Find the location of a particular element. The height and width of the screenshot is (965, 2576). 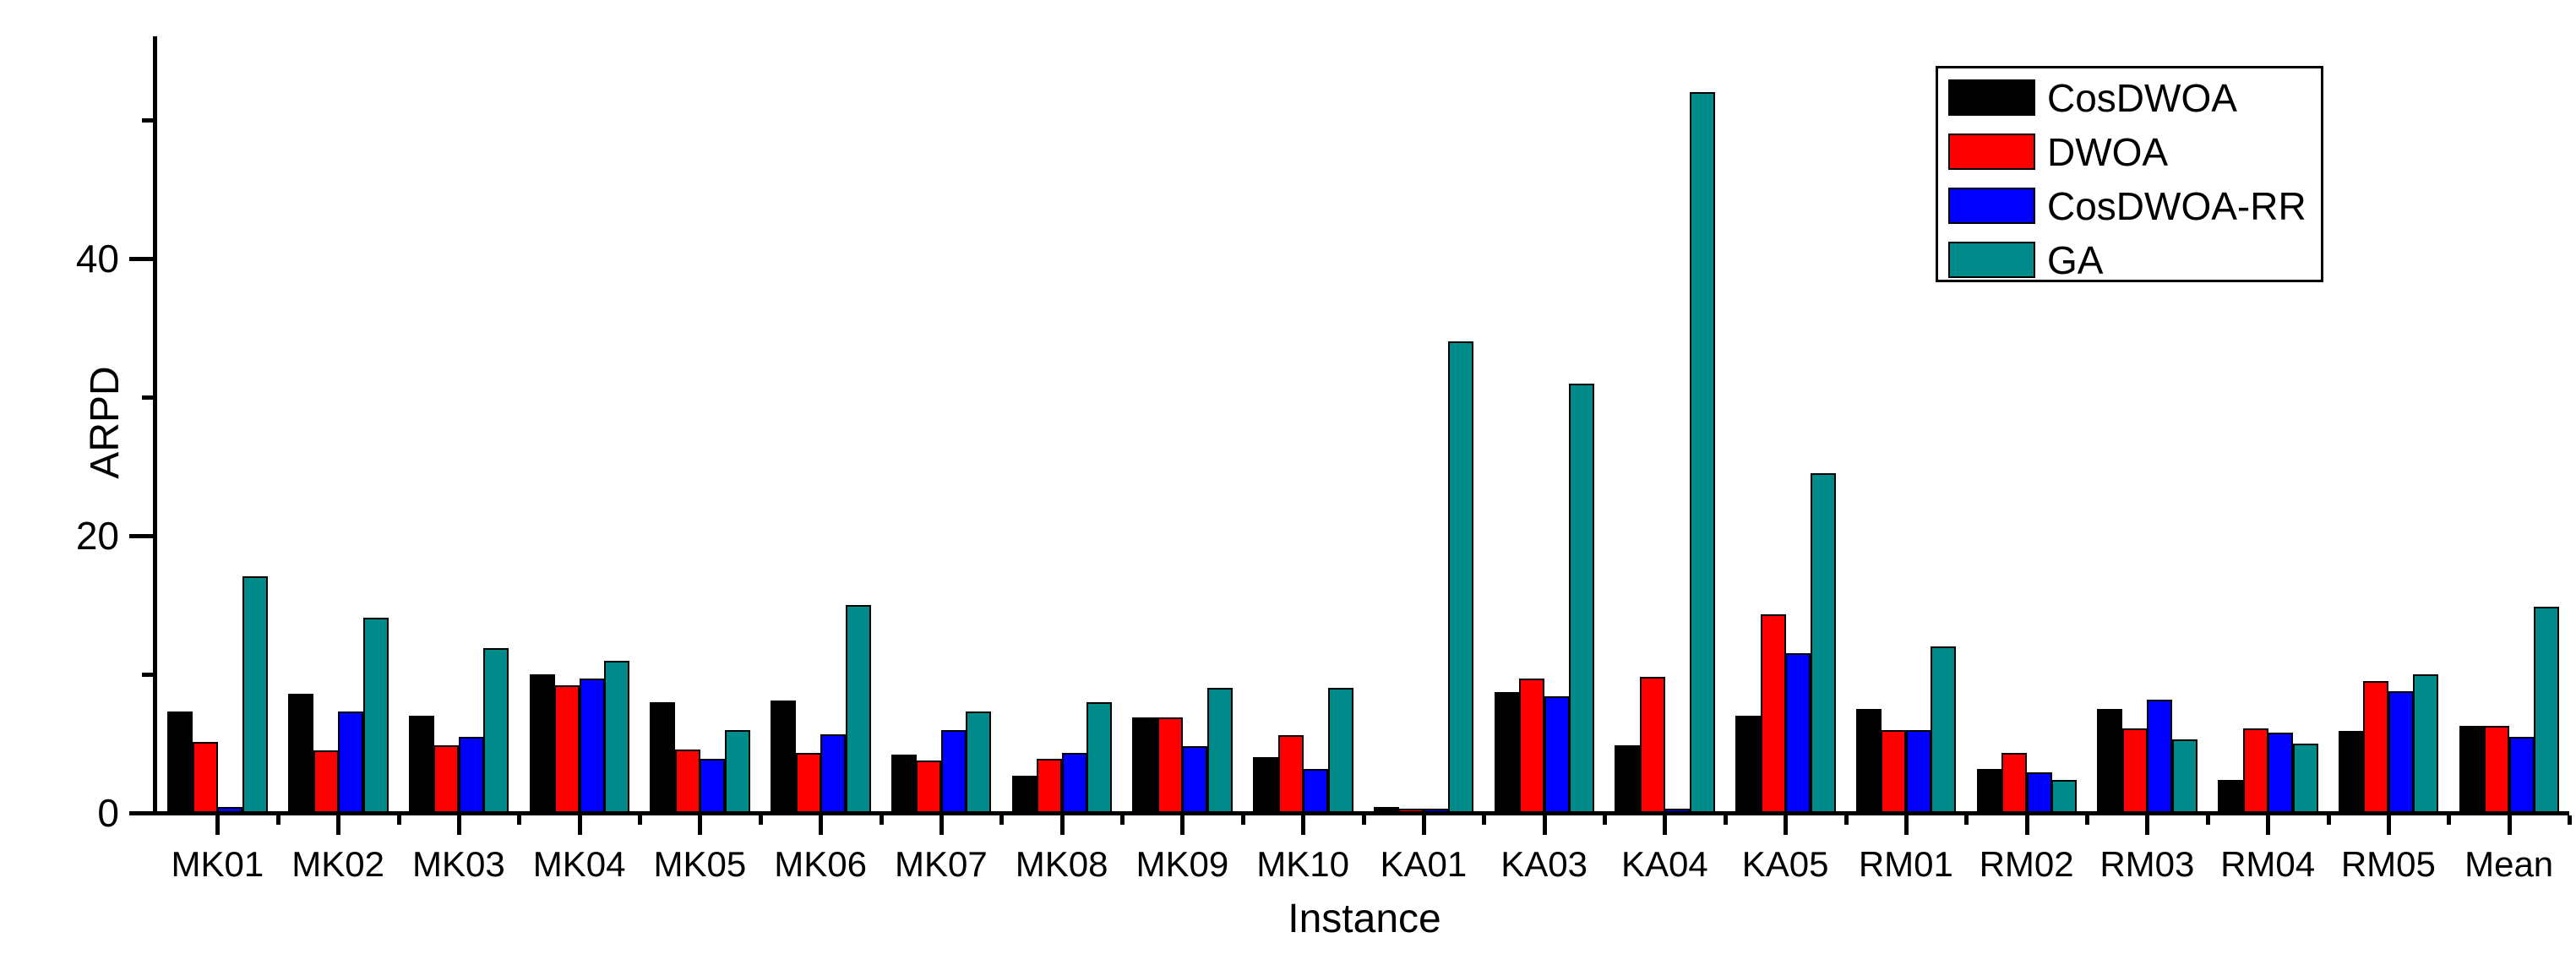

legend: CosDWOA DWOA CosDWOA-RR GA is located at coordinates (2129, 174).